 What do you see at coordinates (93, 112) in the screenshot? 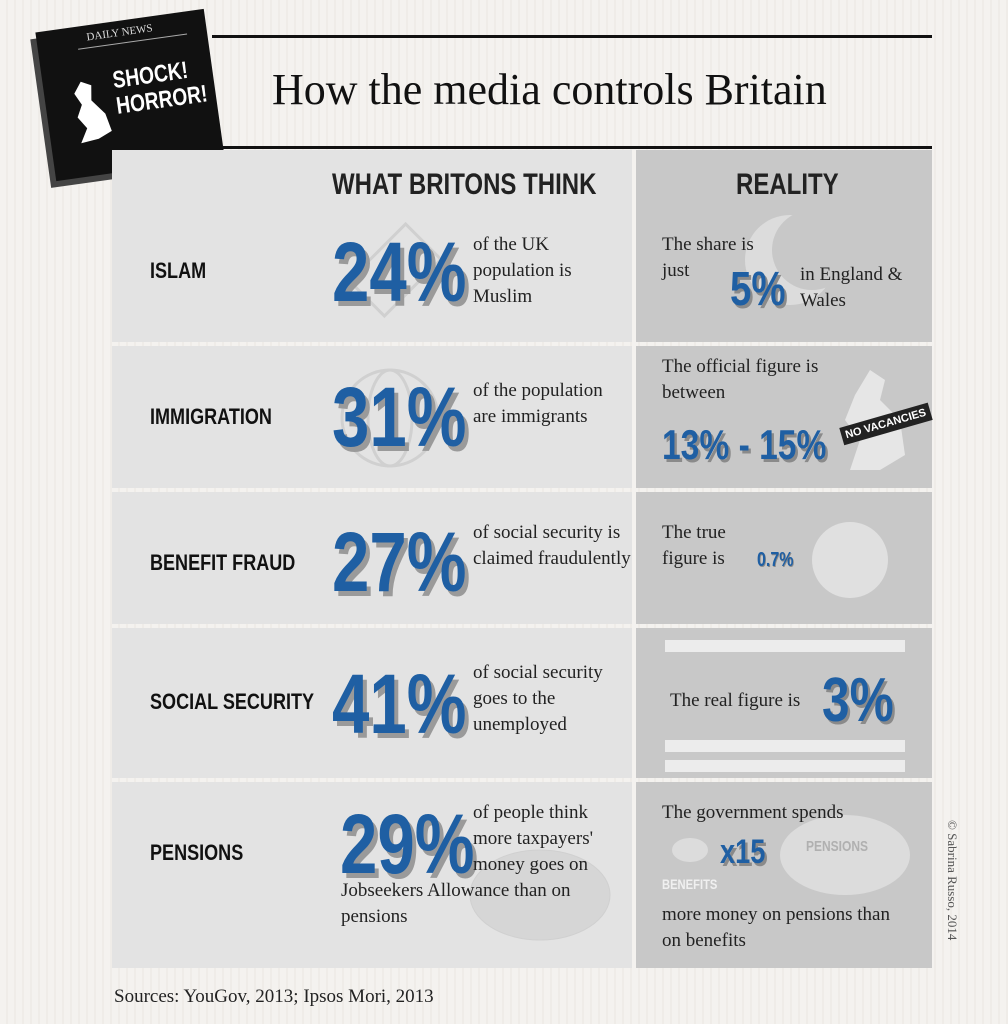
I see `uk-icon` at bounding box center [93, 112].